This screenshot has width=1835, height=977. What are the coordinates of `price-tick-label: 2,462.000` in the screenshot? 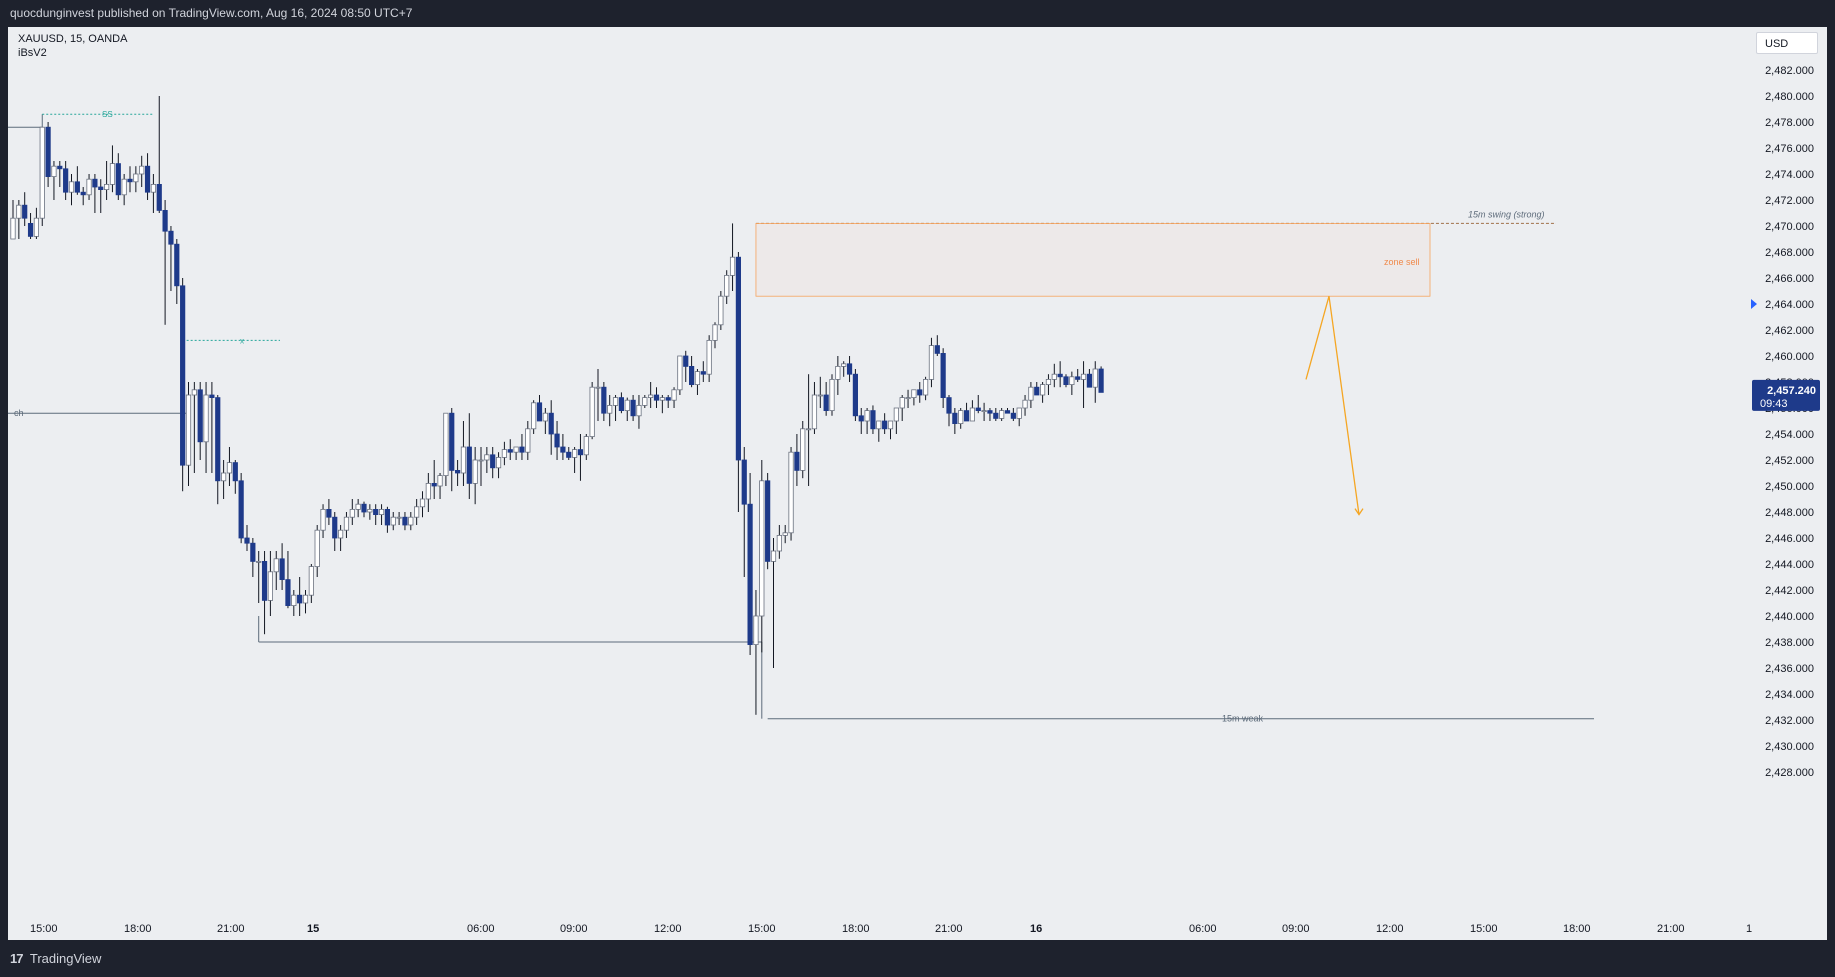 It's located at (1789, 331).